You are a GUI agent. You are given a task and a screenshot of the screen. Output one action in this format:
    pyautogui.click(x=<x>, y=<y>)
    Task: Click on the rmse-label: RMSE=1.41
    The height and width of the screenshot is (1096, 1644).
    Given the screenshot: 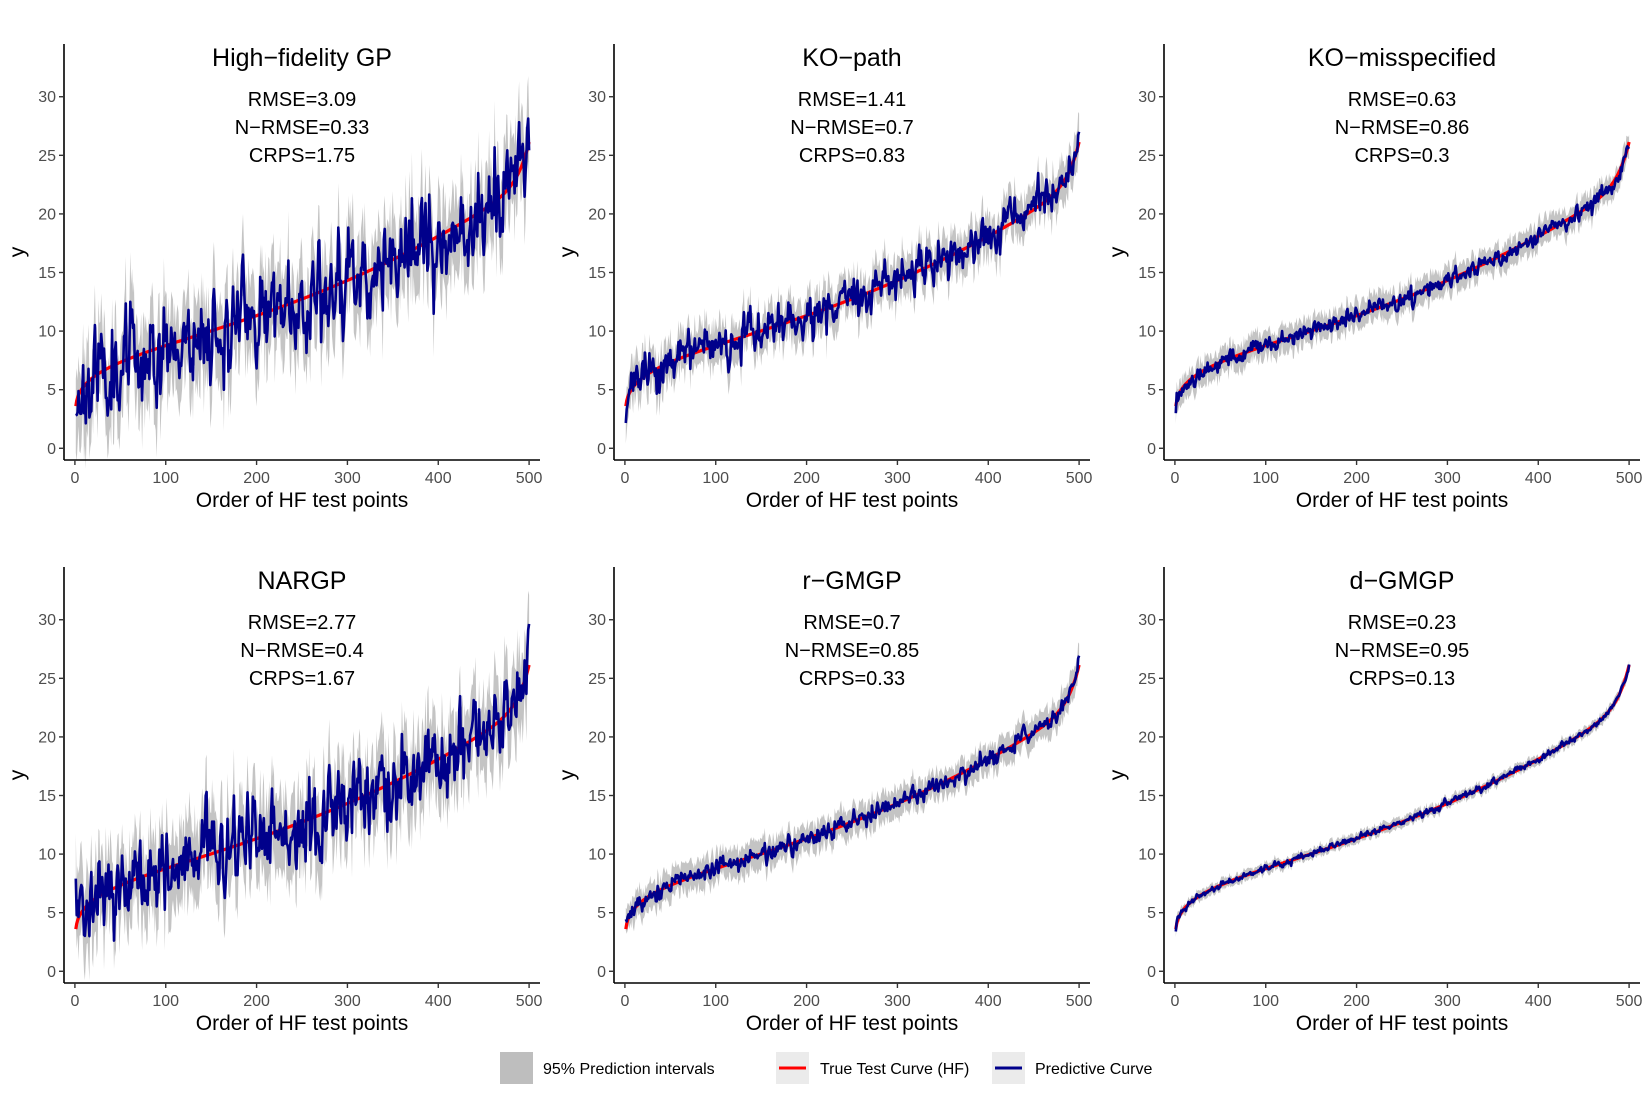 What is the action you would take?
    pyautogui.click(x=852, y=100)
    